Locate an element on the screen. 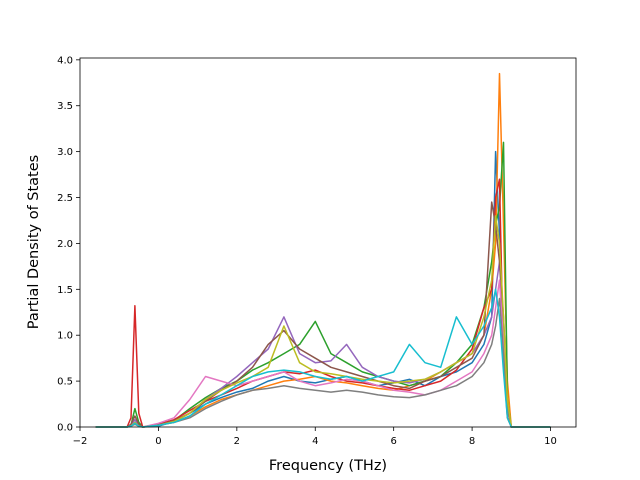 This screenshot has height=480, width=640. x-tick-label: 6 is located at coordinates (393, 441).